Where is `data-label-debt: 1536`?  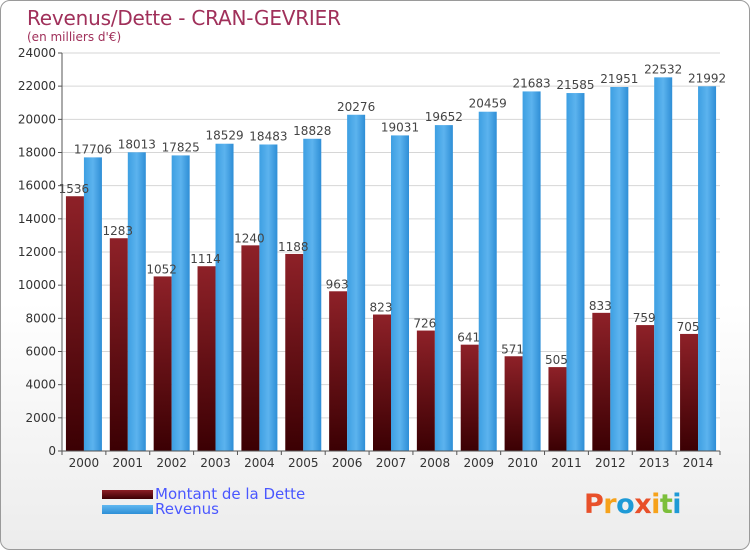
data-label-debt: 1536 is located at coordinates (74, 189).